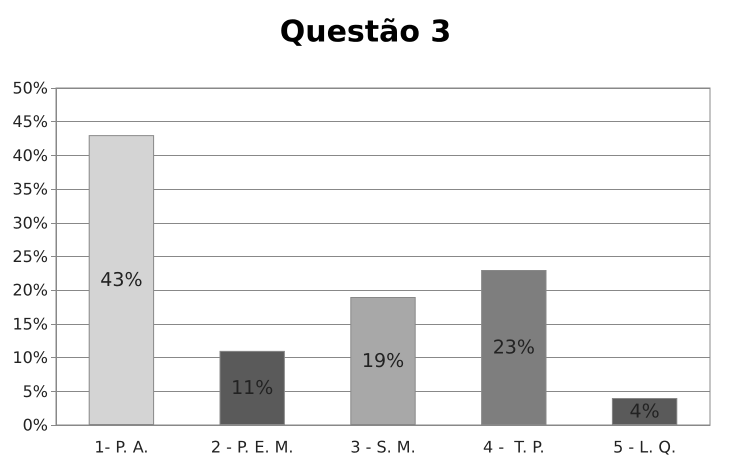  I want to click on x-tick-label: 3 - S. M., so click(383, 447).